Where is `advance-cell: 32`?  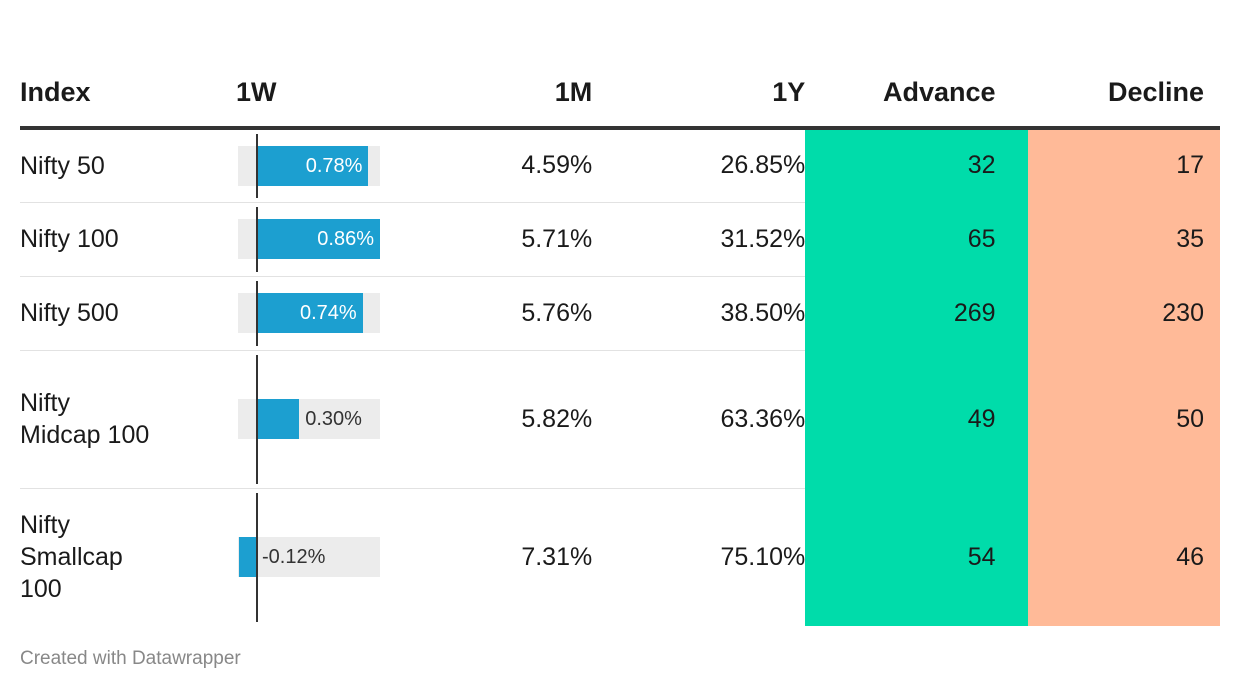 advance-cell: 32 is located at coordinates (916, 165).